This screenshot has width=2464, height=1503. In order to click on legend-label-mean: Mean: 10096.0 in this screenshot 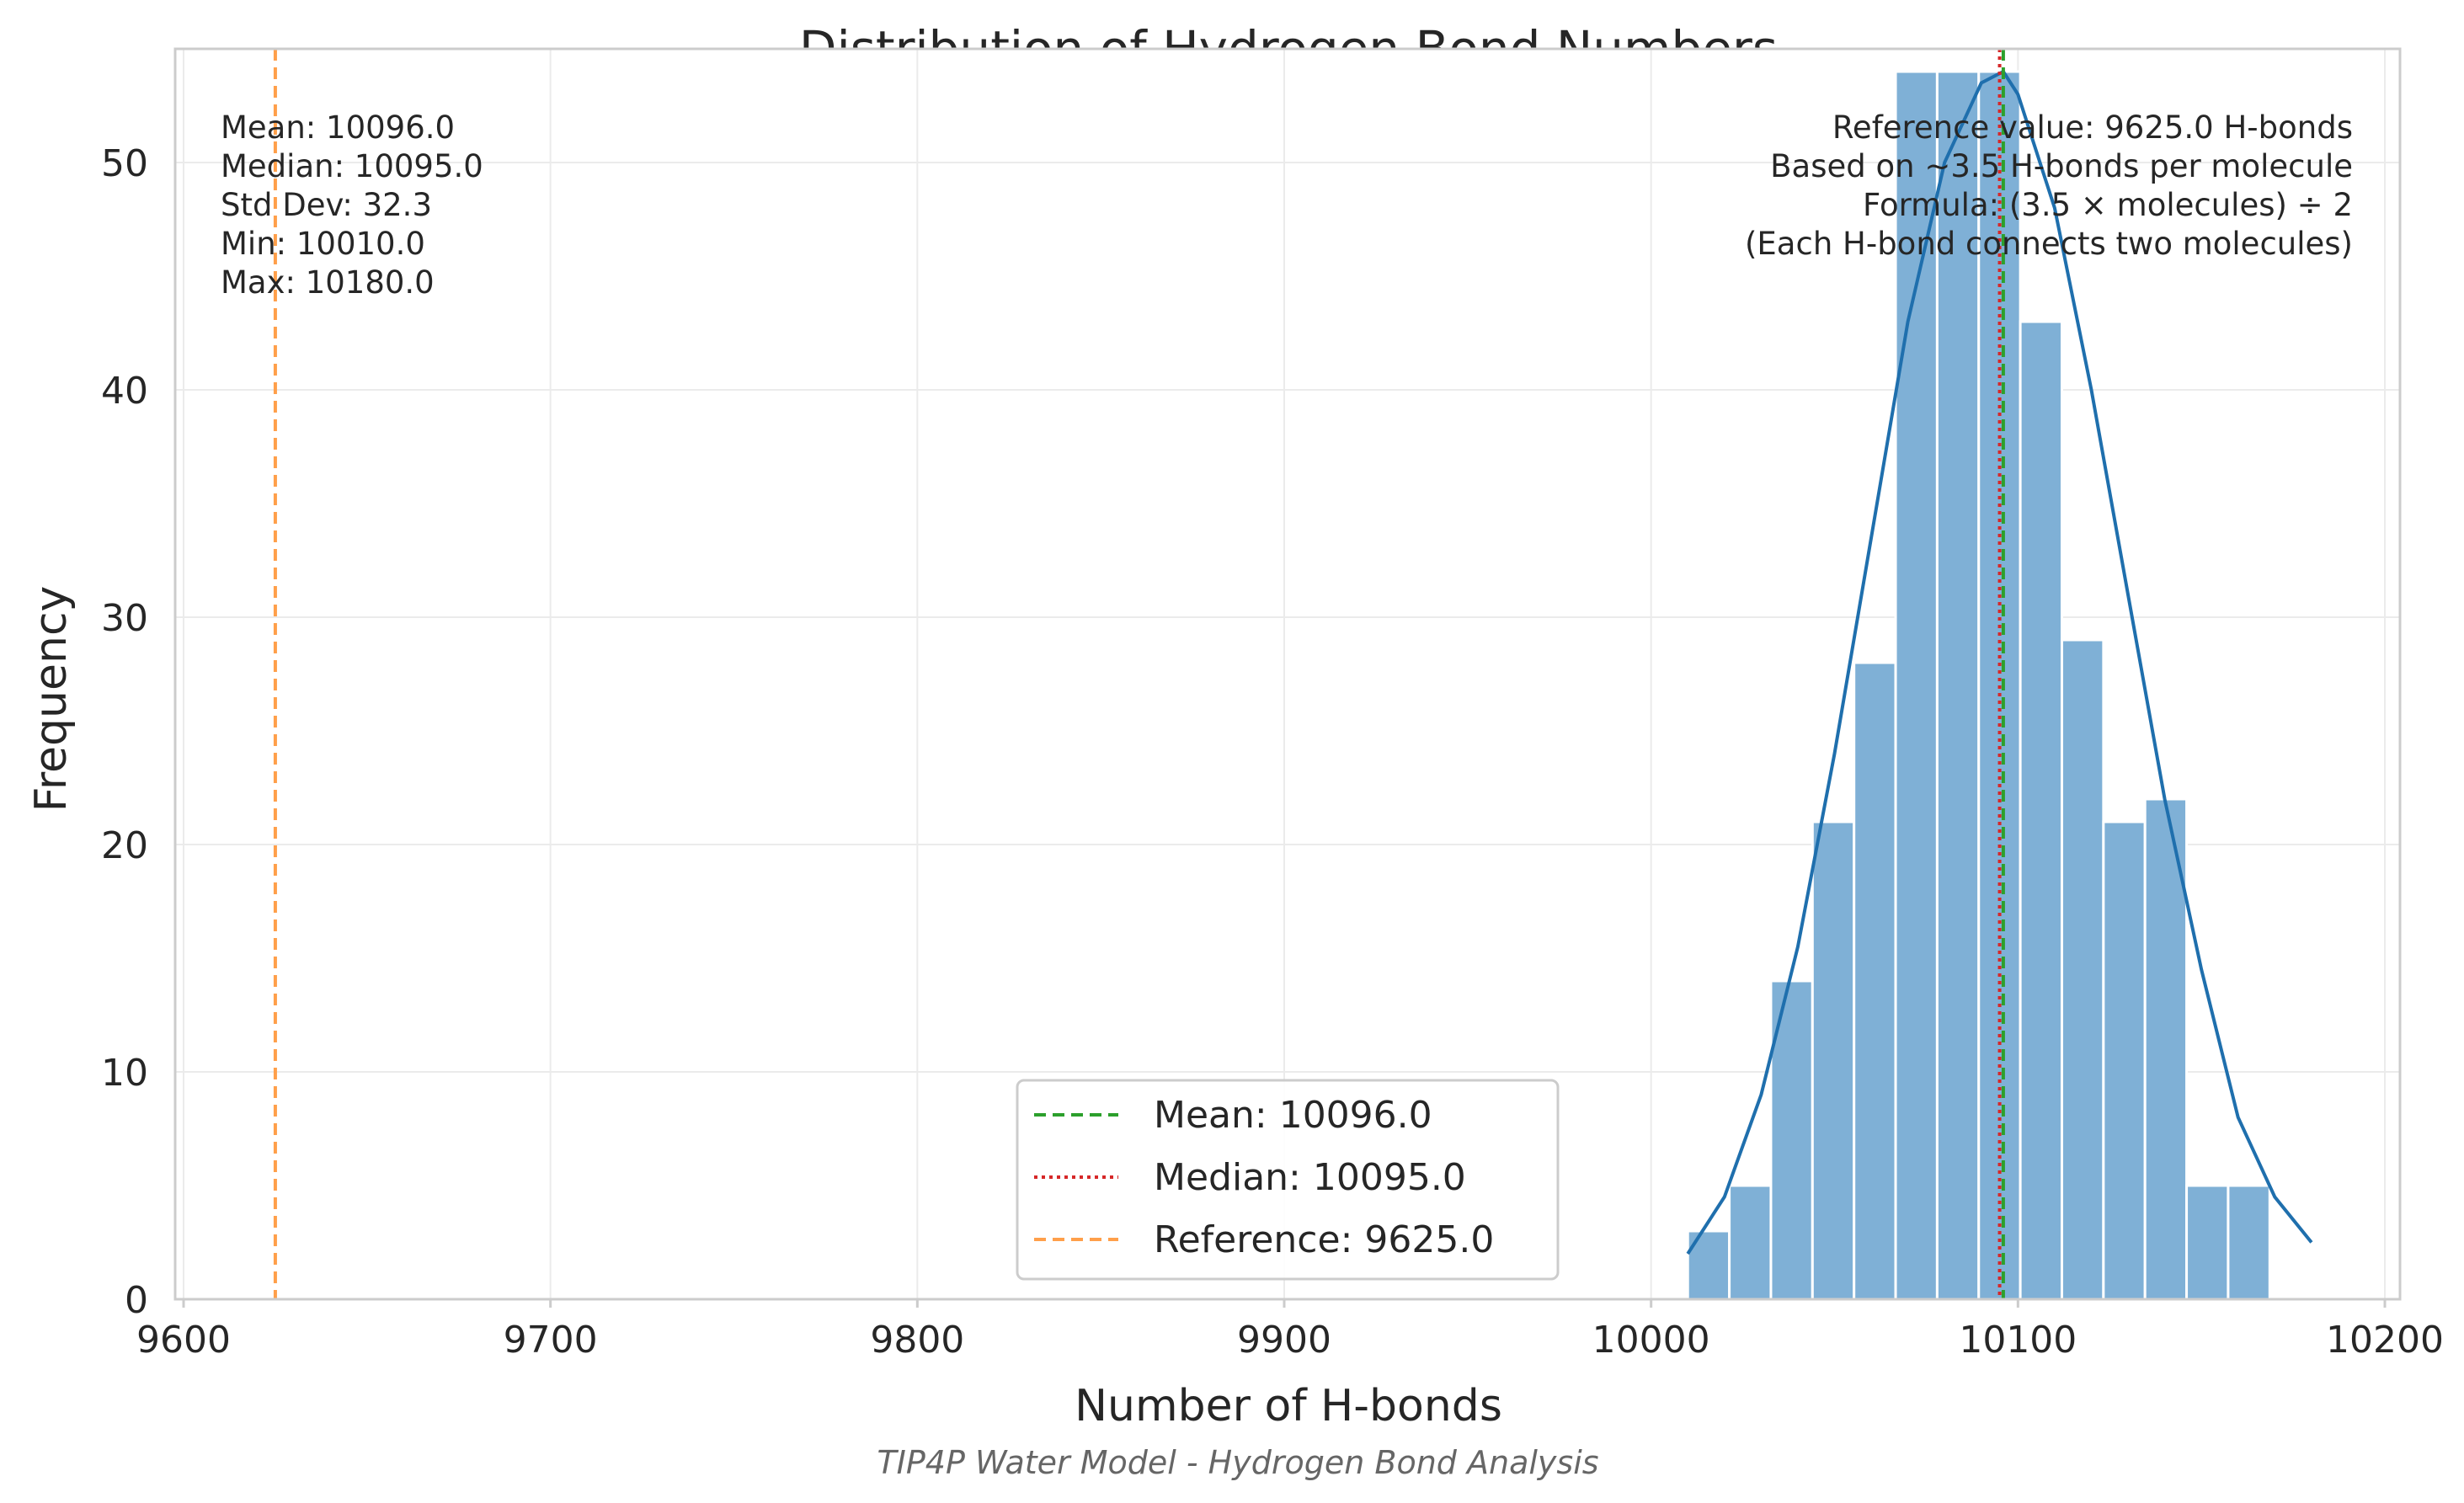, I will do `click(1293, 1115)`.